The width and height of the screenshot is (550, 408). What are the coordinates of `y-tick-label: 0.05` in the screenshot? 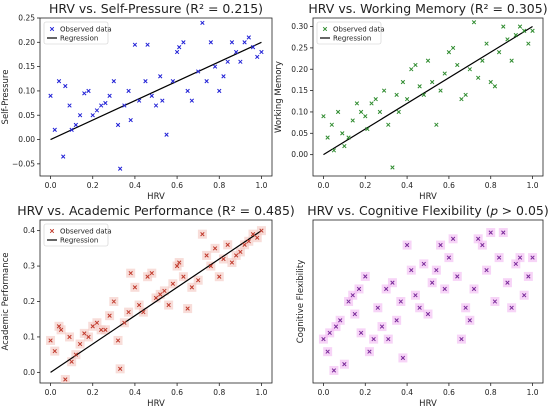 It's located at (299, 133).